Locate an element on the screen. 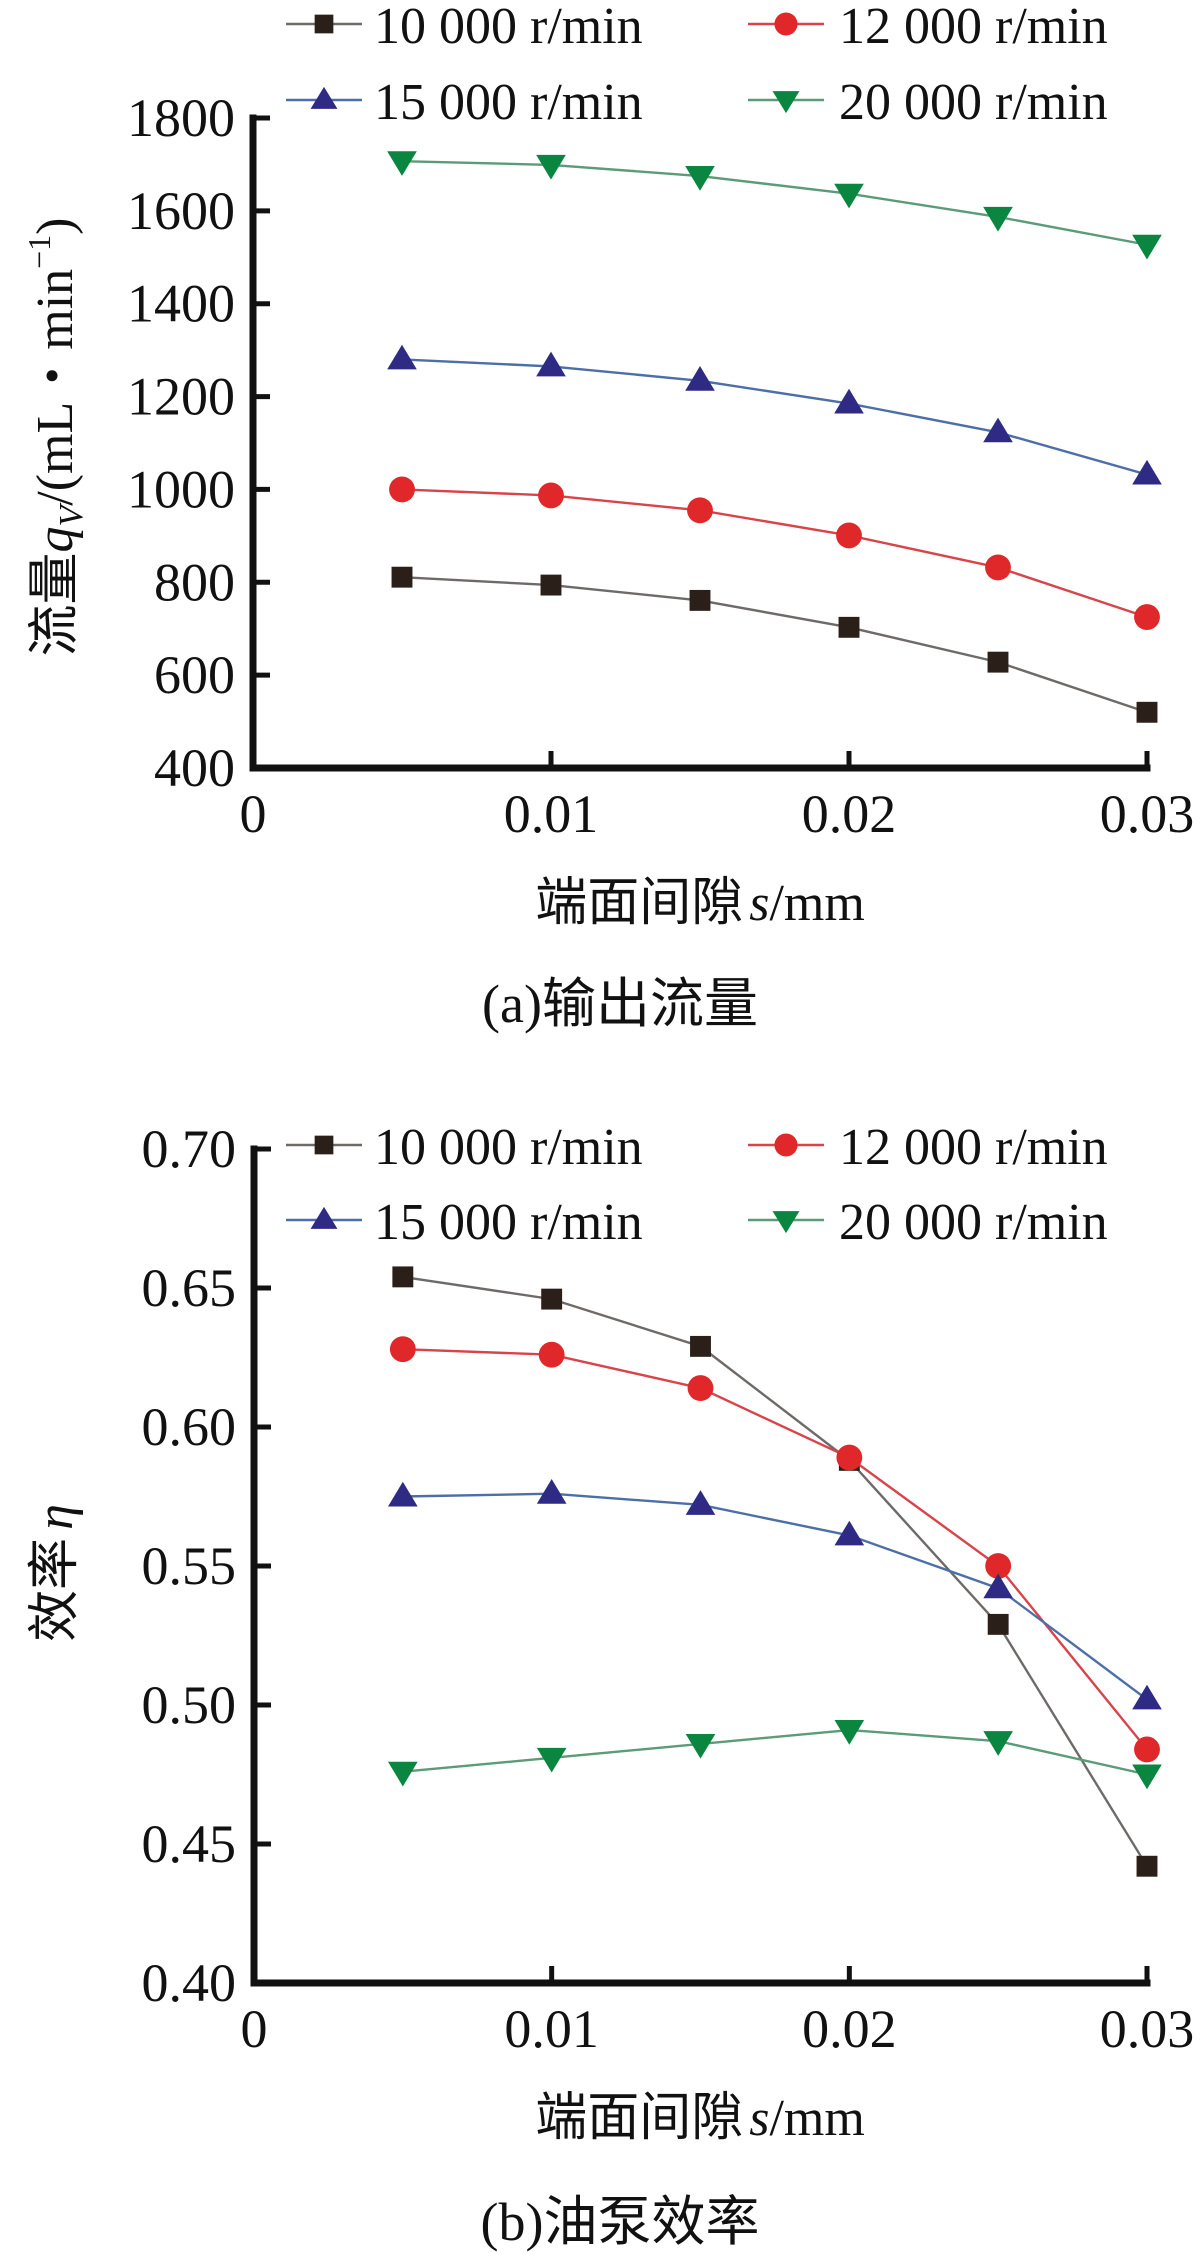  legend-item: 12 000 r/min is located at coordinates (928, 27).